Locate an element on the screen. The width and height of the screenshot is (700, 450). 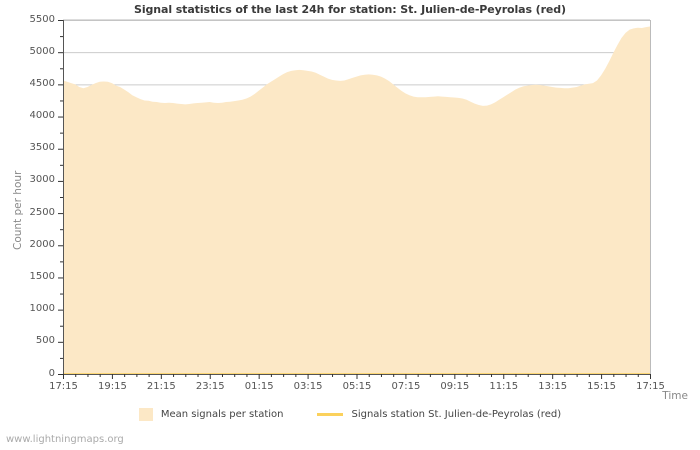
y-tick-label: 2000 is located at coordinates (42, 244).